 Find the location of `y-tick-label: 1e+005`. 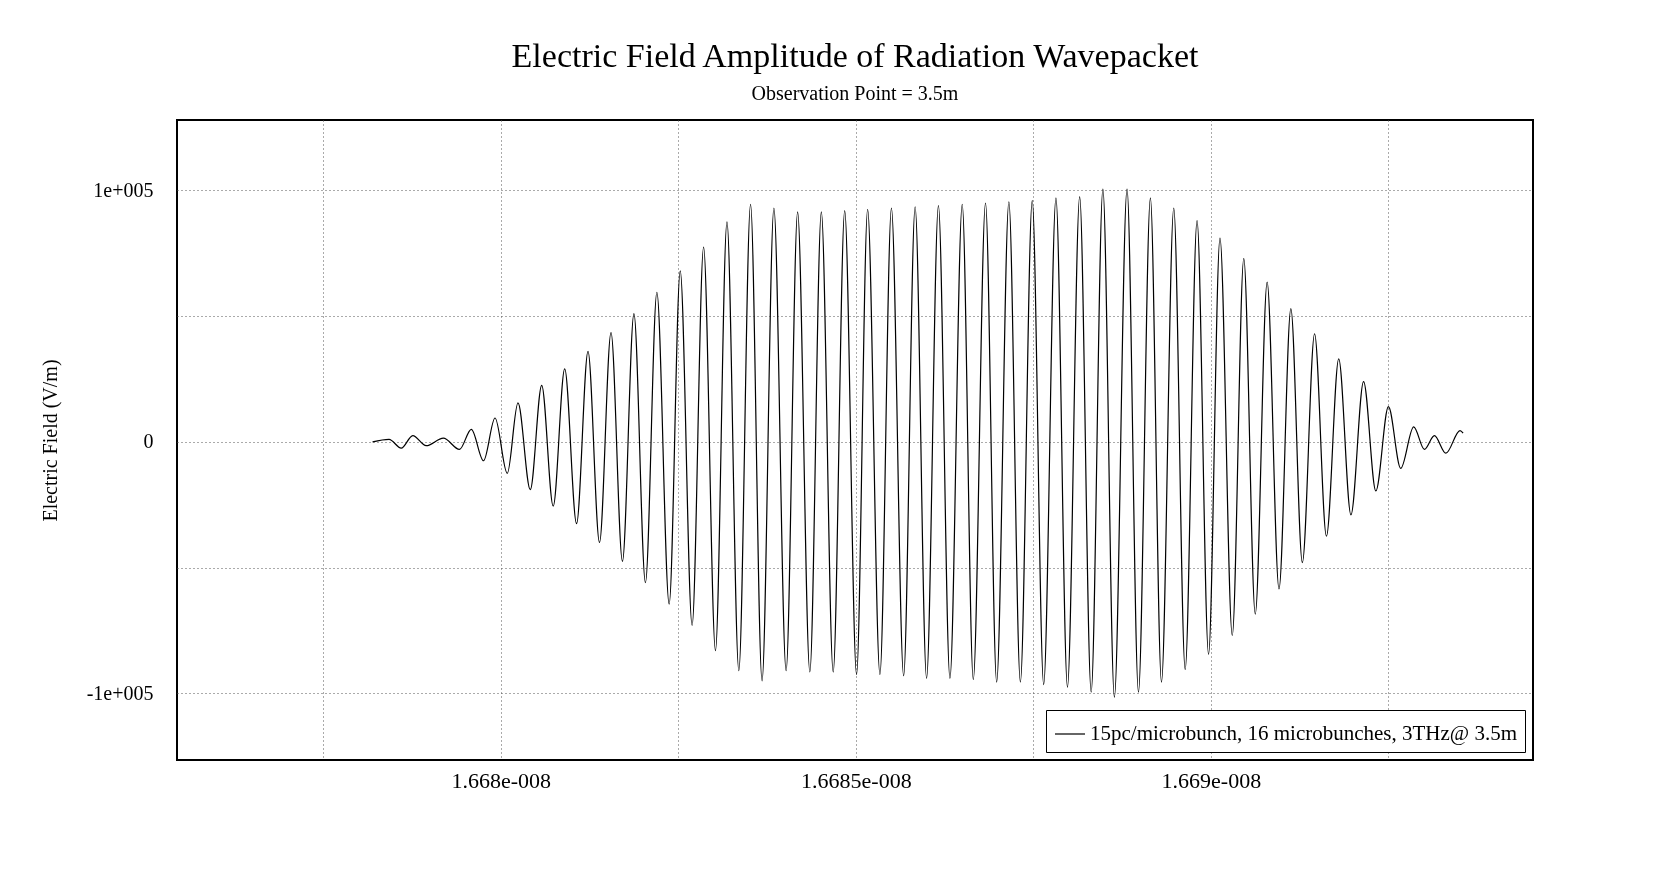

y-tick-label: 1e+005 is located at coordinates (123, 189).